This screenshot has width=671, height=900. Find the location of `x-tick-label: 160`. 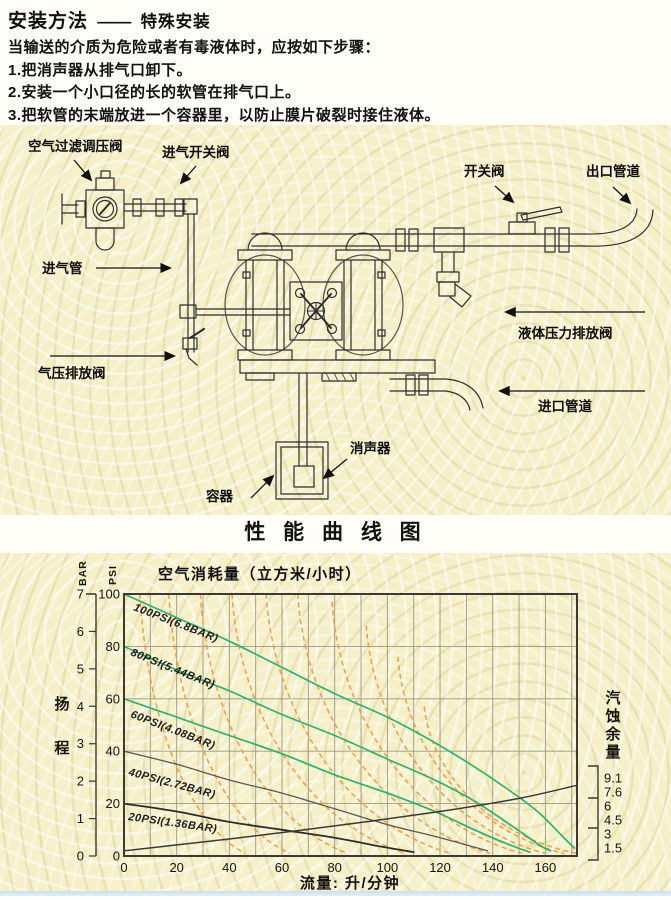

x-tick-label: 160 is located at coordinates (546, 867).